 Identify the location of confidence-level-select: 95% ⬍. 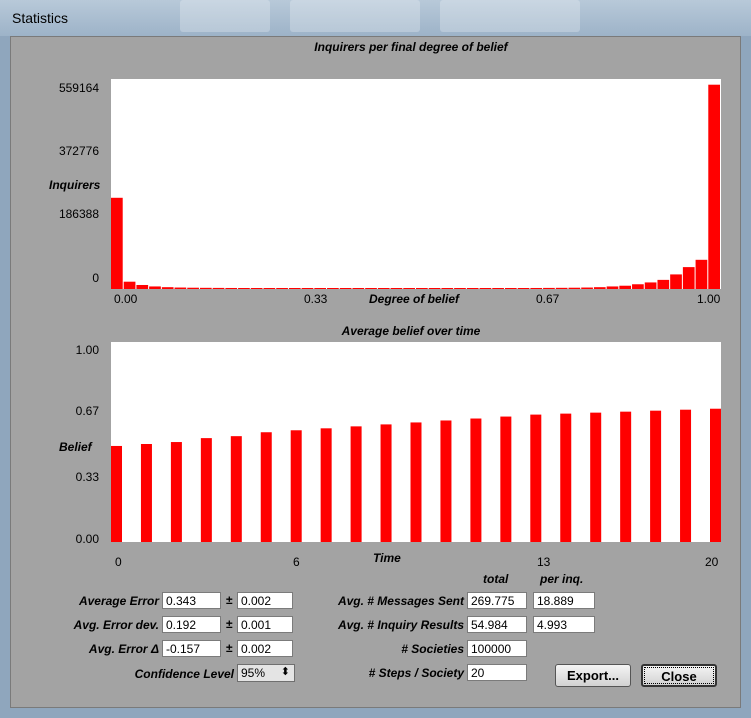
(266, 673).